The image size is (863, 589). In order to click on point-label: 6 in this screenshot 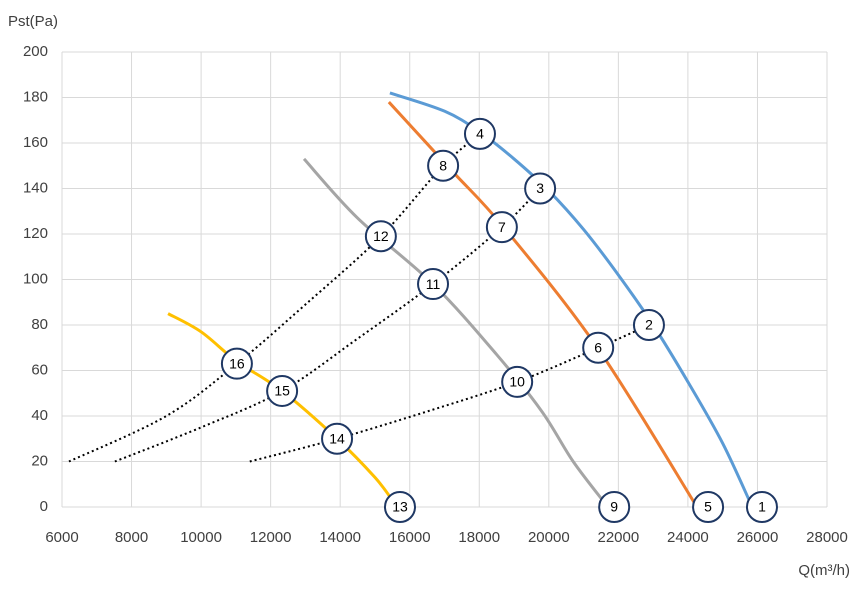, I will do `click(598, 347)`.